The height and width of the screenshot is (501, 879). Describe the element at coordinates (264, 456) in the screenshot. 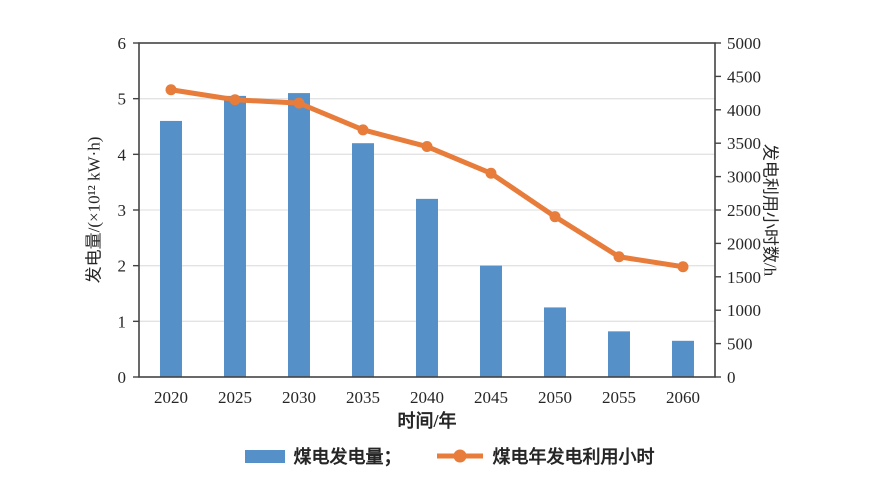

I see `bar-legend-swatch` at that location.